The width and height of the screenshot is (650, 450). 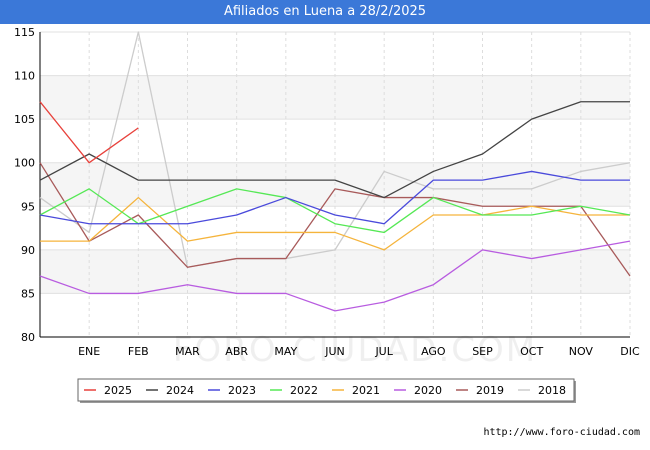 What do you see at coordinates (630, 351) in the screenshot?
I see `x-tick-label: DIC` at bounding box center [630, 351].